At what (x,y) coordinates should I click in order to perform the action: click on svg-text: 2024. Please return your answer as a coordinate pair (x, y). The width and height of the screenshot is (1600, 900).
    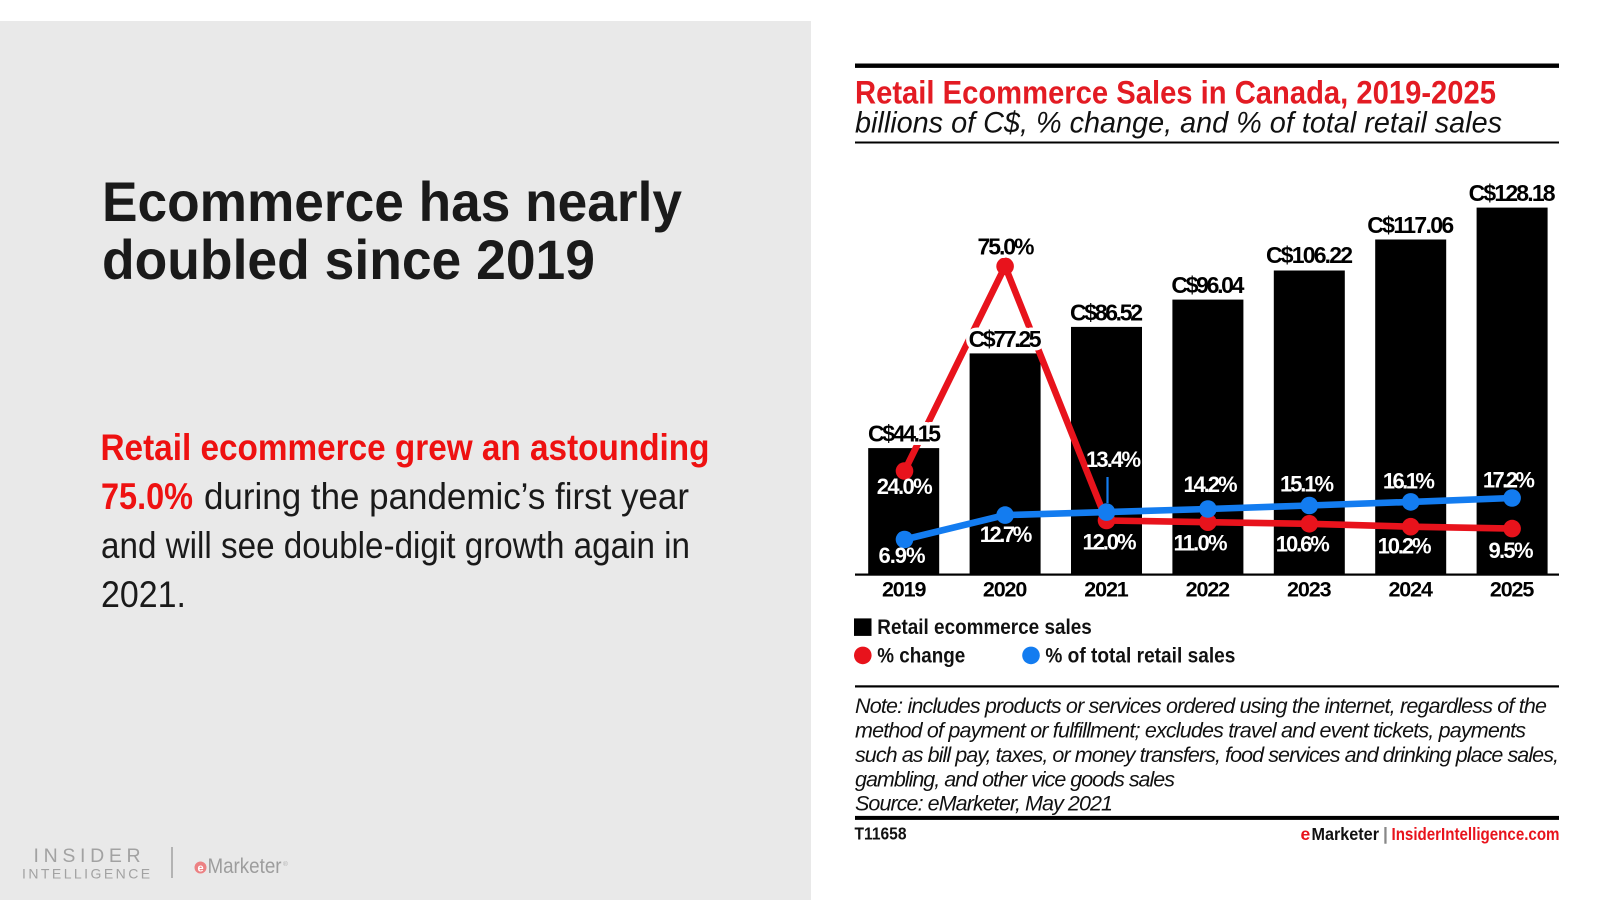
    Looking at the image, I should click on (1410, 590).